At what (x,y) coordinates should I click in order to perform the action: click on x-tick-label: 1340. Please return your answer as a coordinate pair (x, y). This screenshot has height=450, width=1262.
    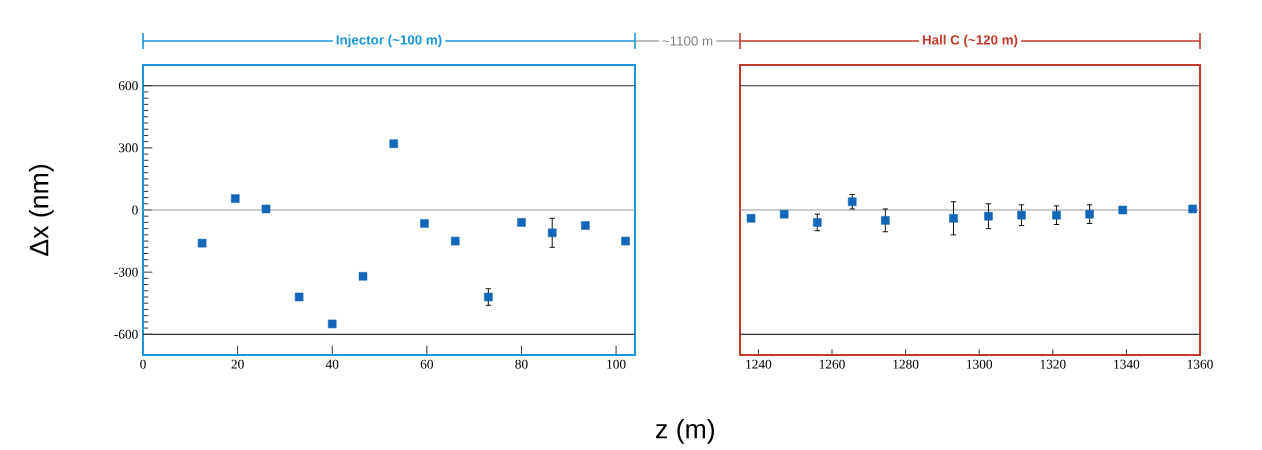
    Looking at the image, I should click on (1127, 364).